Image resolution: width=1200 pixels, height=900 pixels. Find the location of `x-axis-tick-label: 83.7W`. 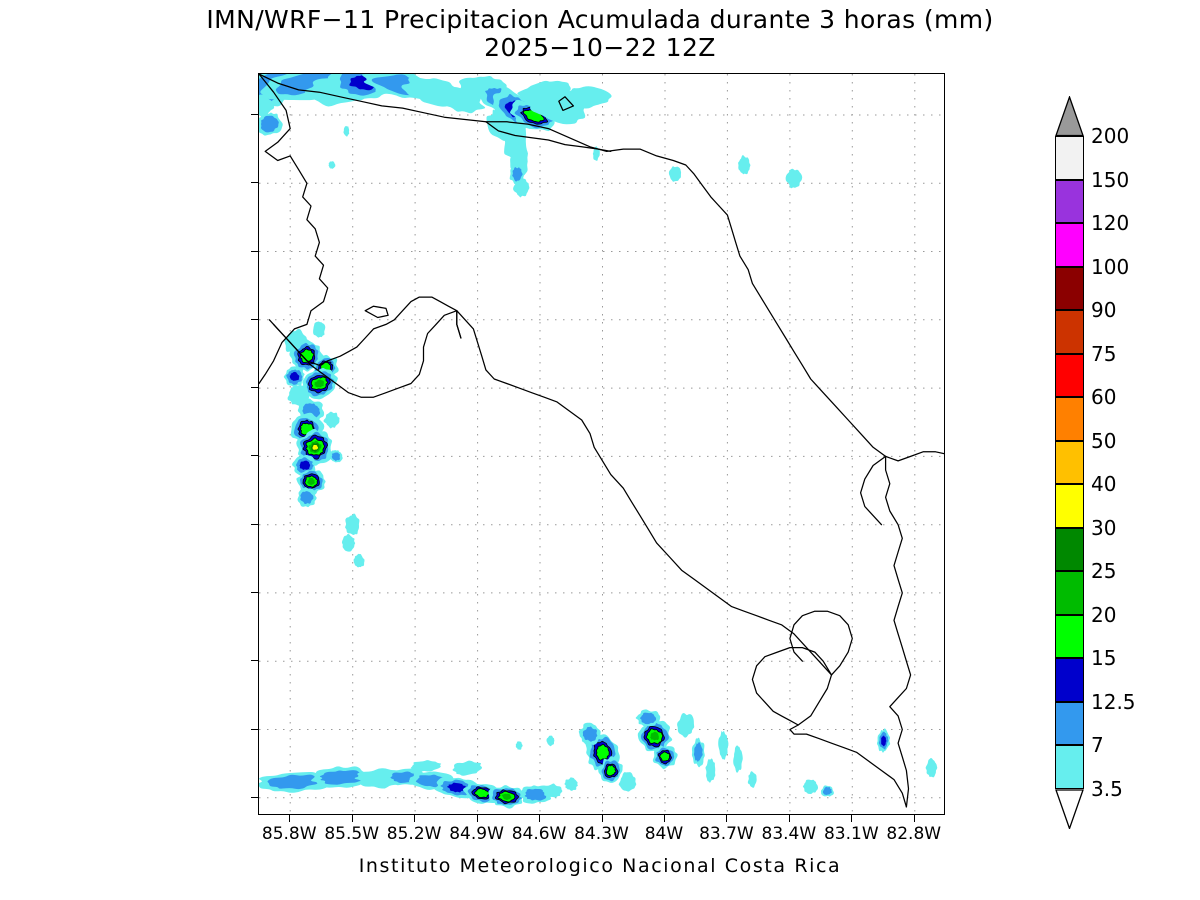

x-axis-tick-label: 83.7W is located at coordinates (726, 834).